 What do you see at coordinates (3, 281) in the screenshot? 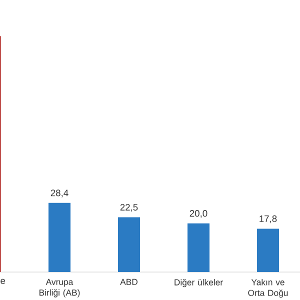
I see `x-tick-label: e` at bounding box center [3, 281].